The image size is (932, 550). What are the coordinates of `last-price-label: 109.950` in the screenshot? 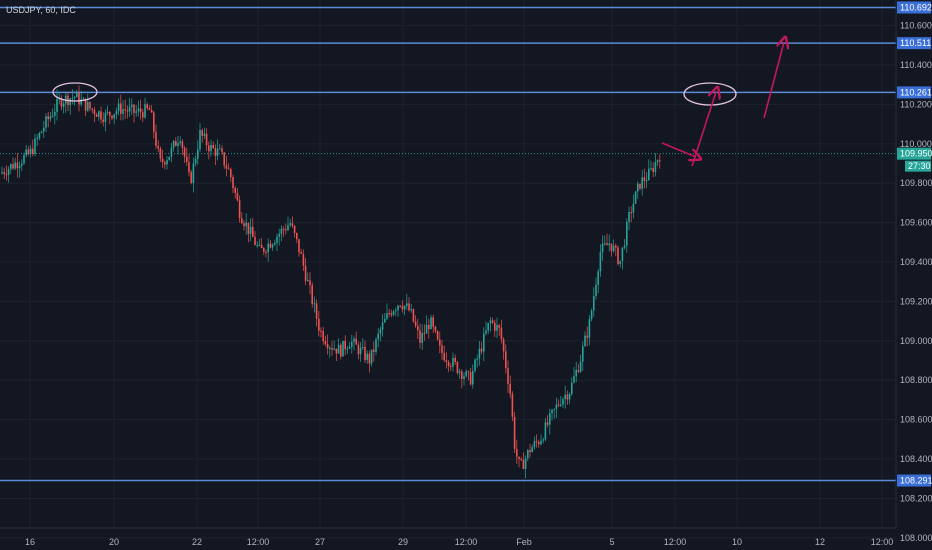 It's located at (916, 154).